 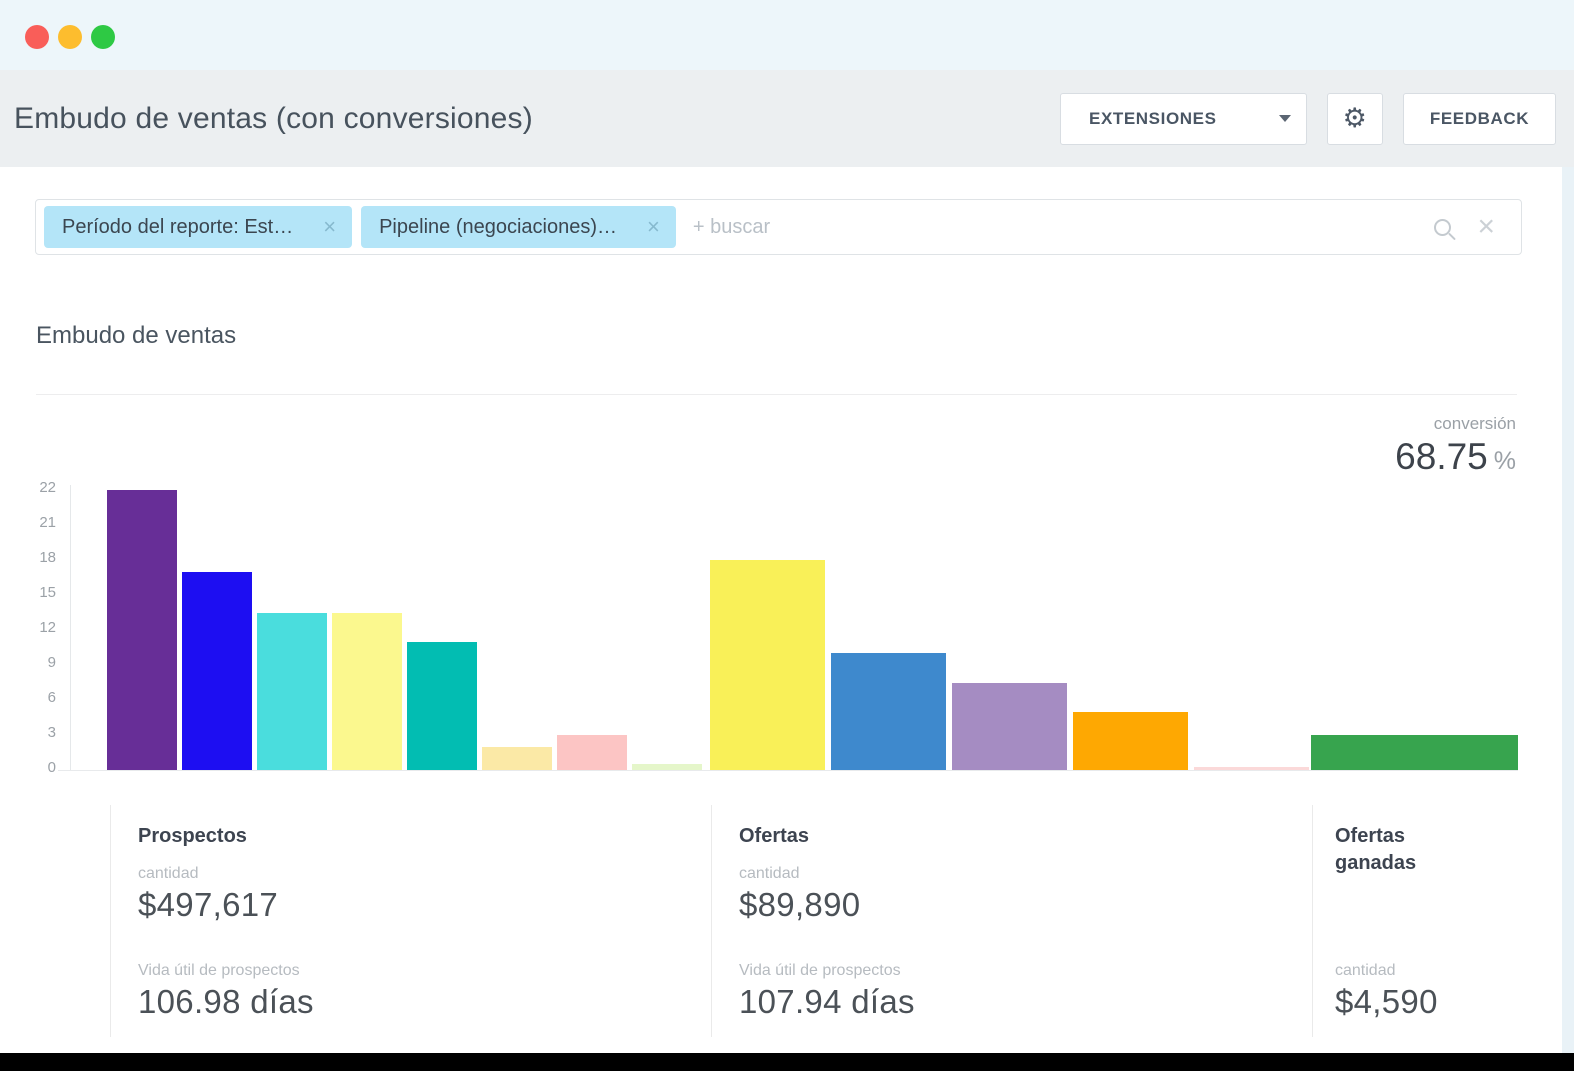 I want to click on conversion-unit: %, so click(x=1504, y=461).